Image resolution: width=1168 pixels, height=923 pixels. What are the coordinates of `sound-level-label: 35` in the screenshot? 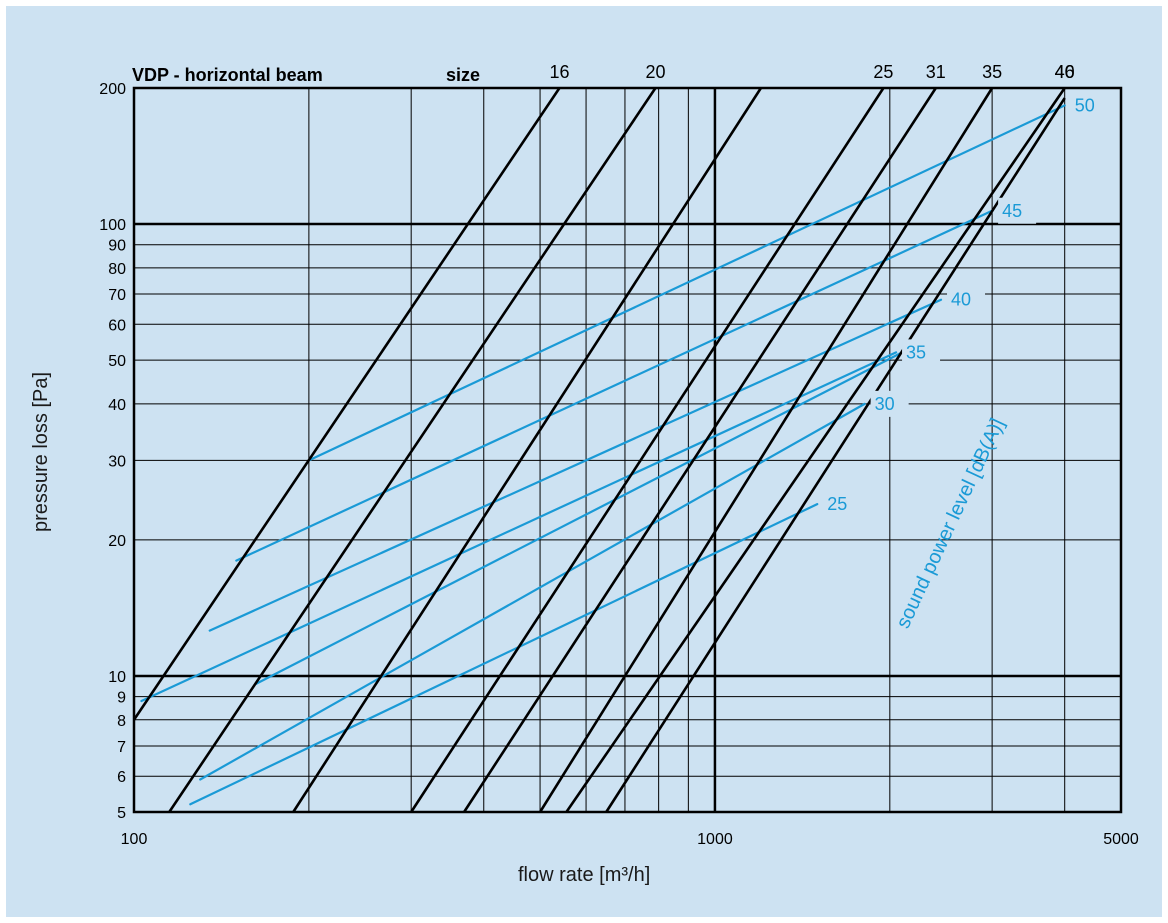 It's located at (916, 352).